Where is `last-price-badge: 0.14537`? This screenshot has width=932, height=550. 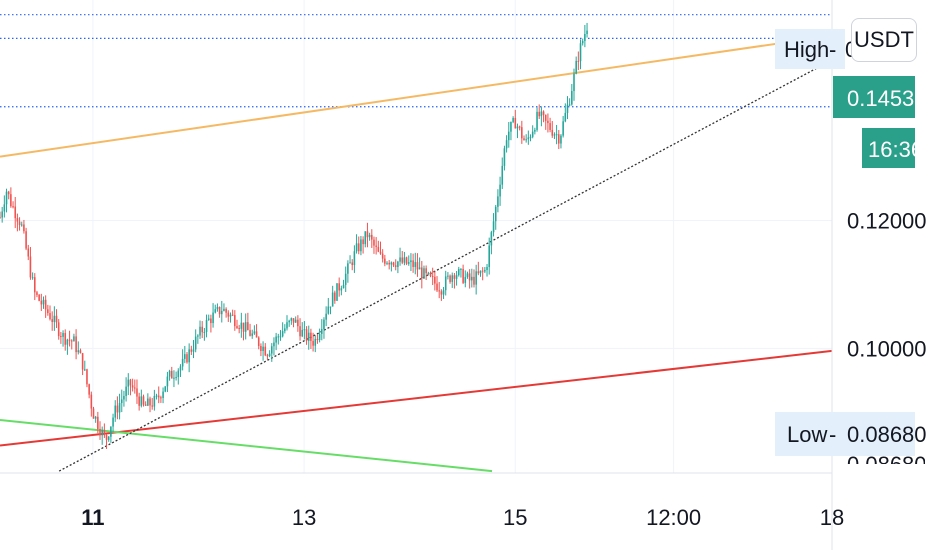 last-price-badge: 0.14537 is located at coordinates (880, 97).